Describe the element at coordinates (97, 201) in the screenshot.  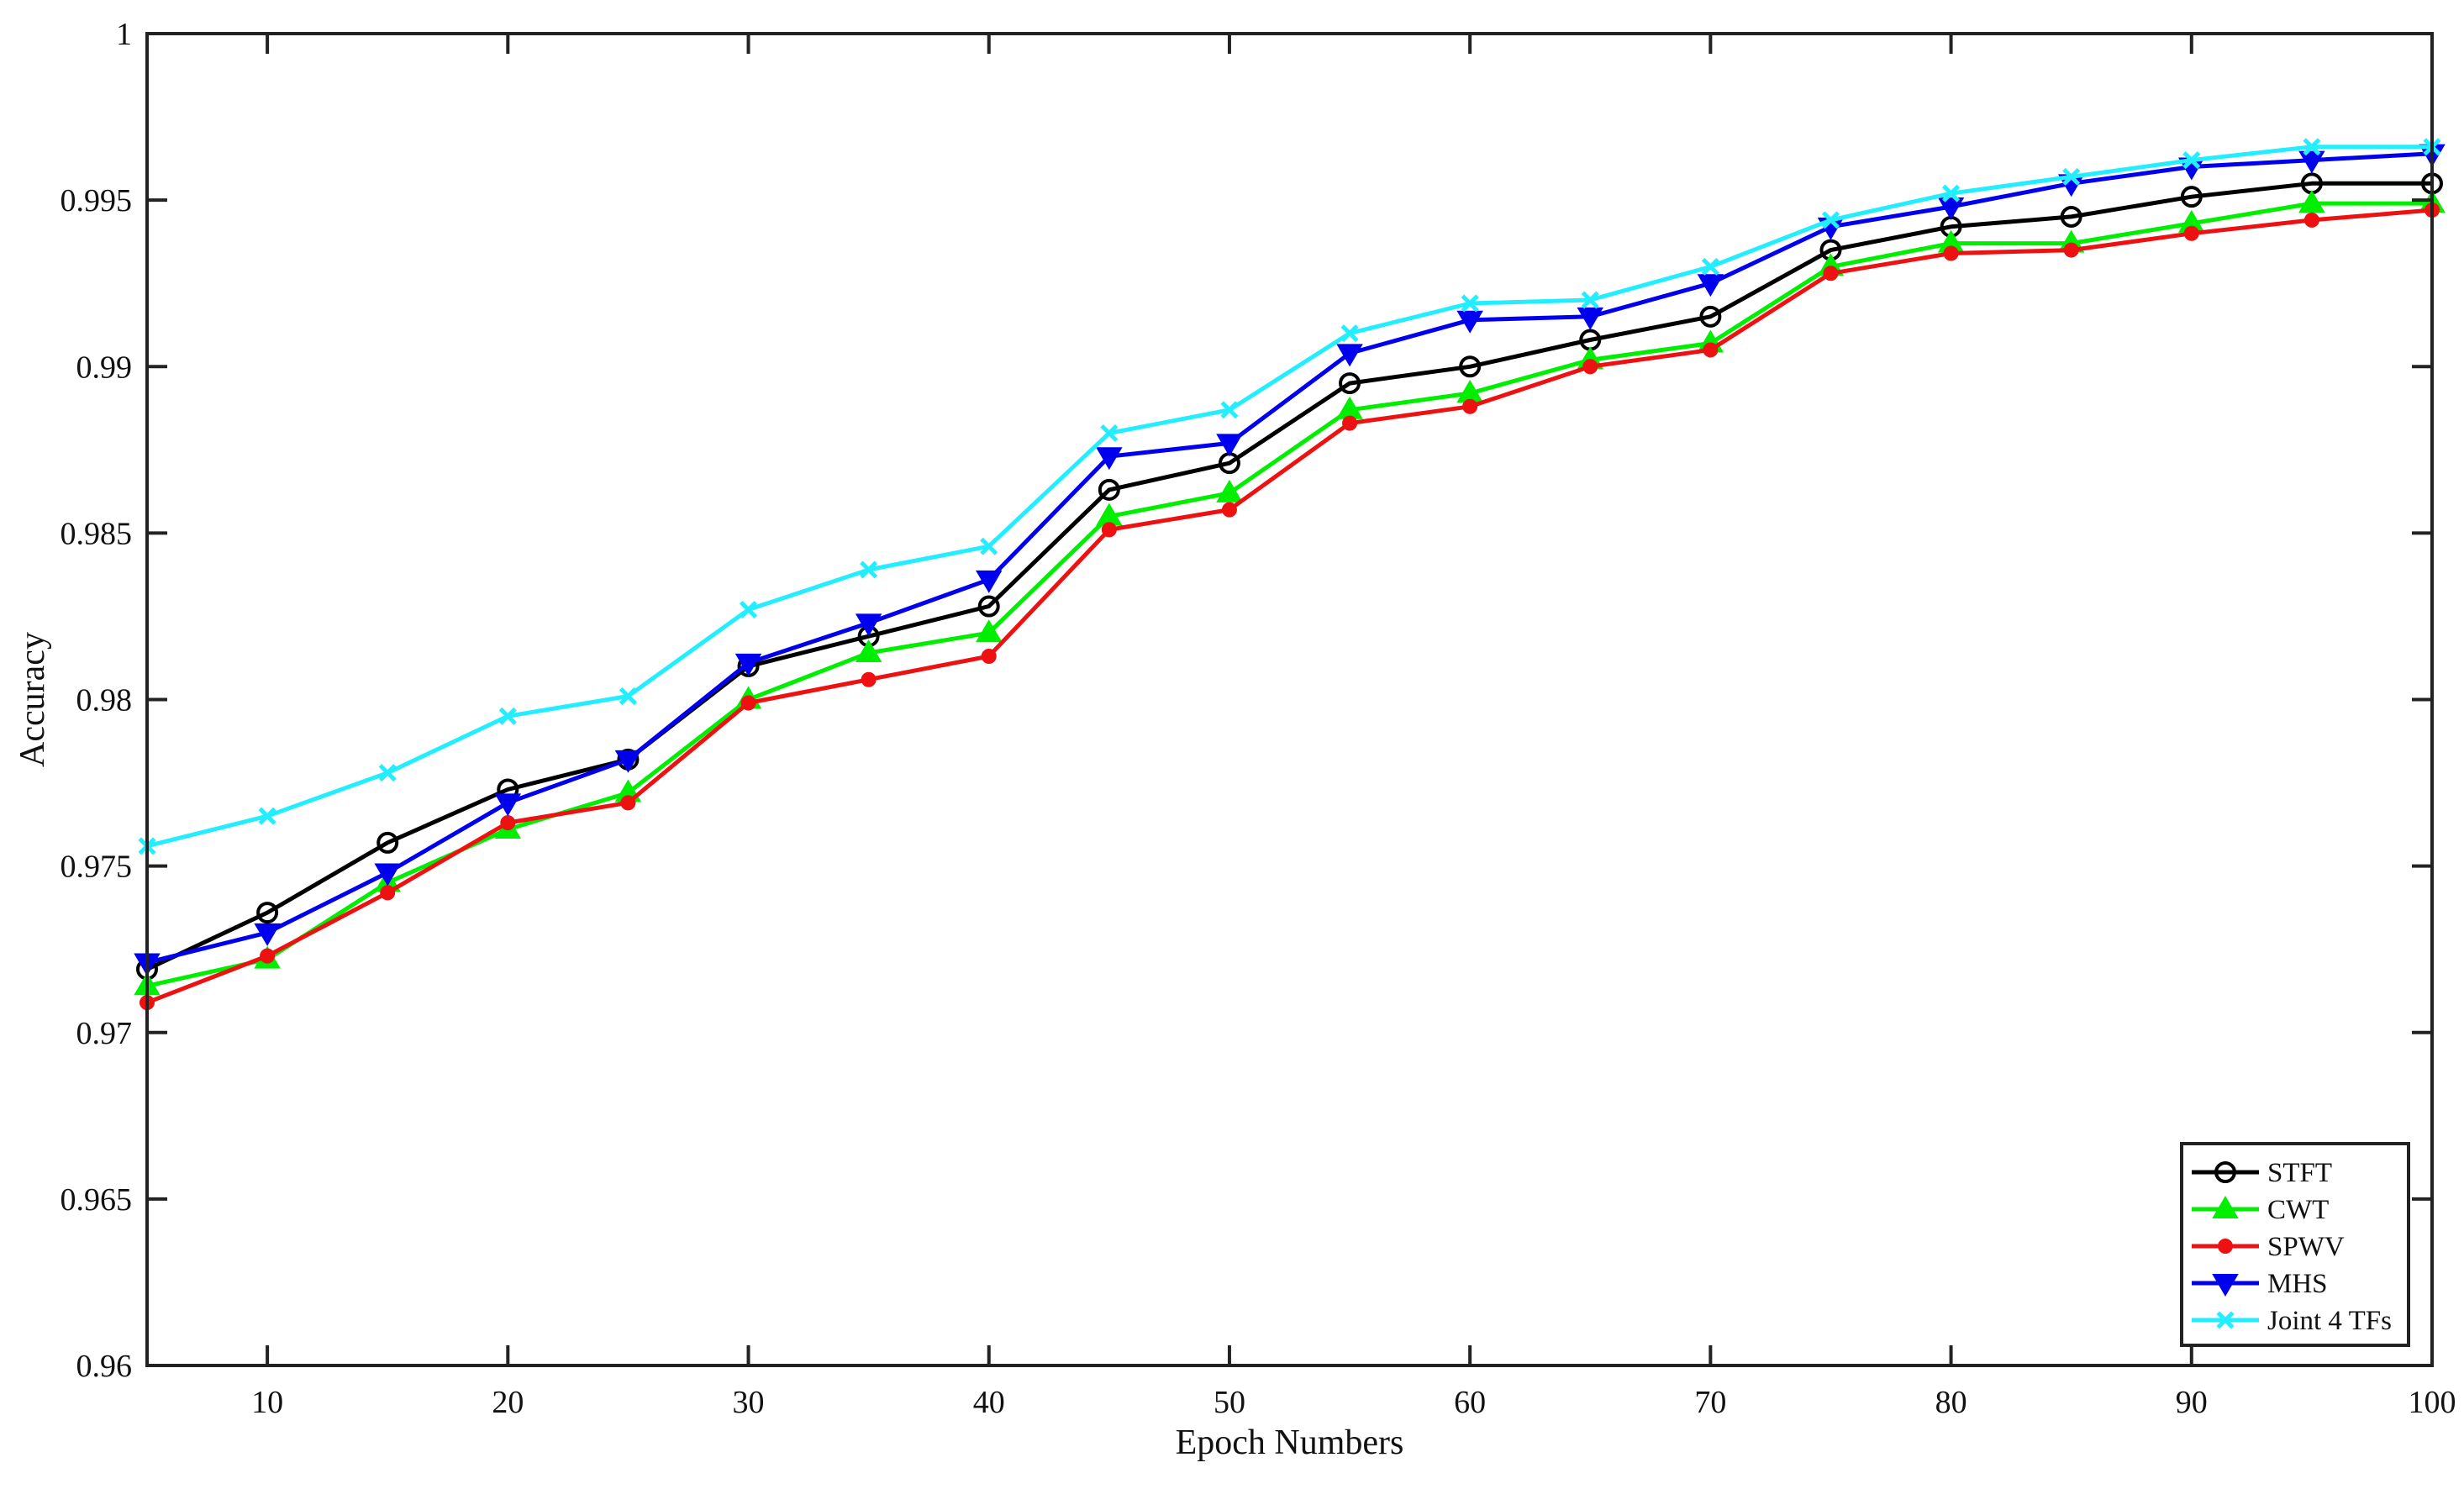
I see `y-tick-label: 0.995` at that location.